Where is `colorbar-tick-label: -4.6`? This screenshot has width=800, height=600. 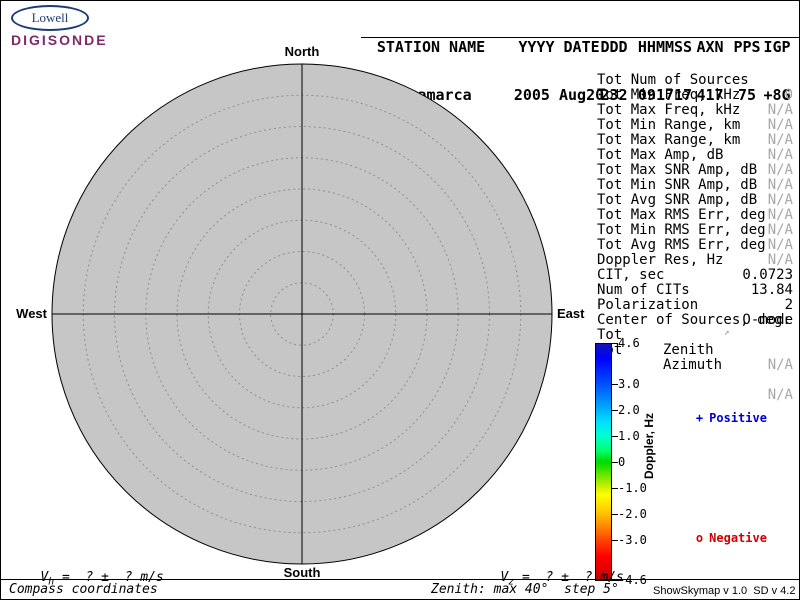
colorbar-tick-label: -4.6 is located at coordinates (632, 580).